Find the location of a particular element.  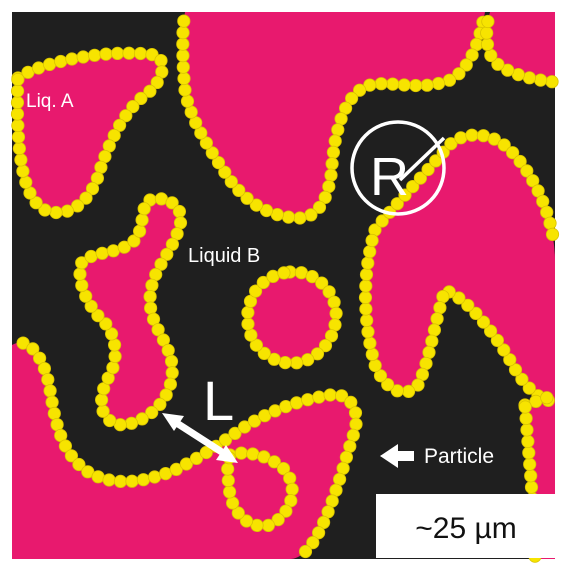

domain-bottom-notch is located at coordinates (260, 489).